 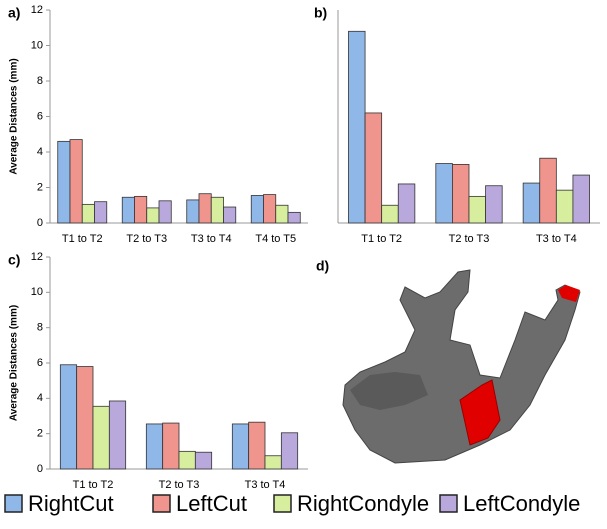 What do you see at coordinates (521, 503) in the screenshot?
I see `legend-label: LeftCondyle` at bounding box center [521, 503].